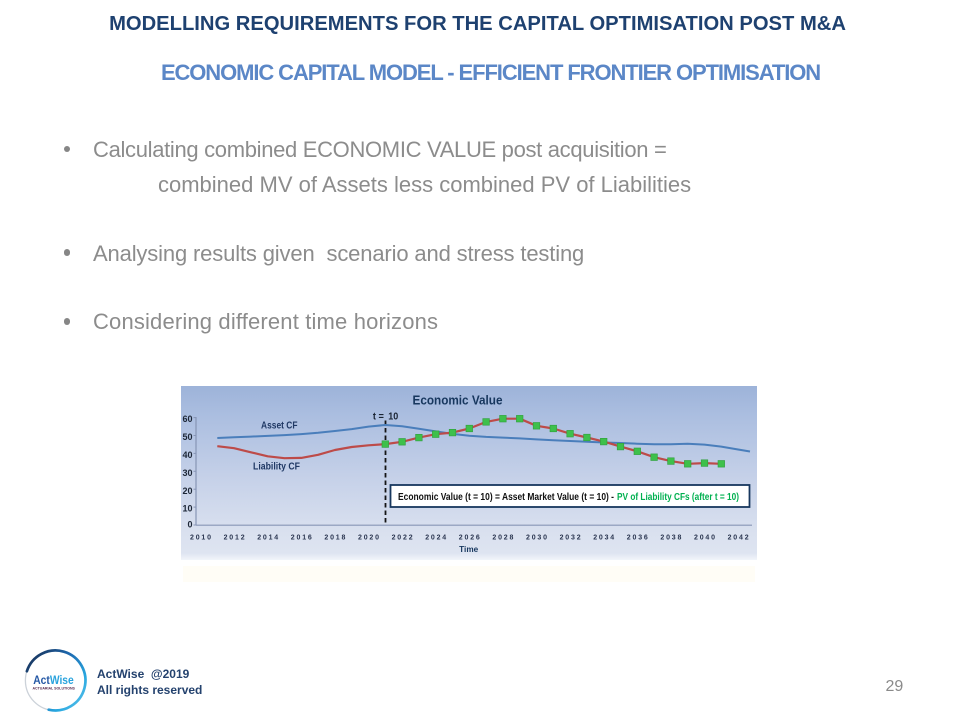  Describe the element at coordinates (187, 473) in the screenshot. I see `svg-text: 30` at that location.